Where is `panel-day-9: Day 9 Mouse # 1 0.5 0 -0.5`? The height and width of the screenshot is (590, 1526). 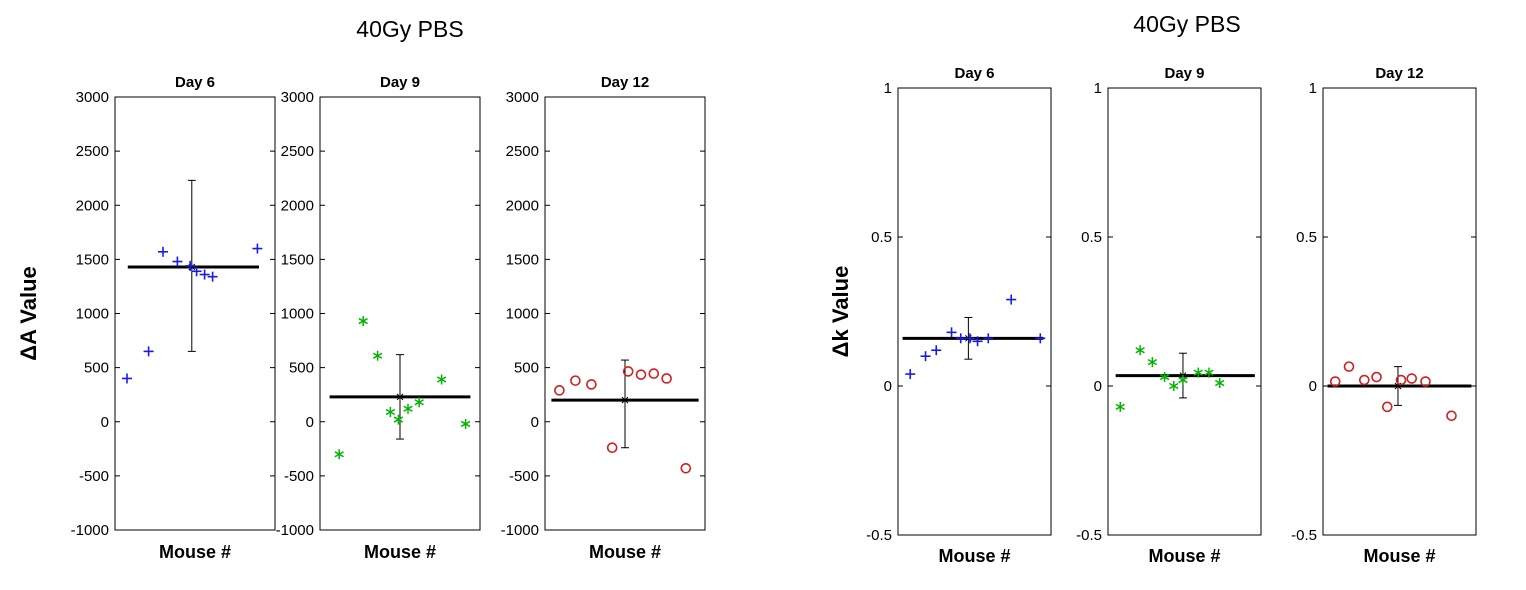 panel-day-9: Day 9 Mouse # 1 0.5 0 -0.5 is located at coordinates (1169, 315).